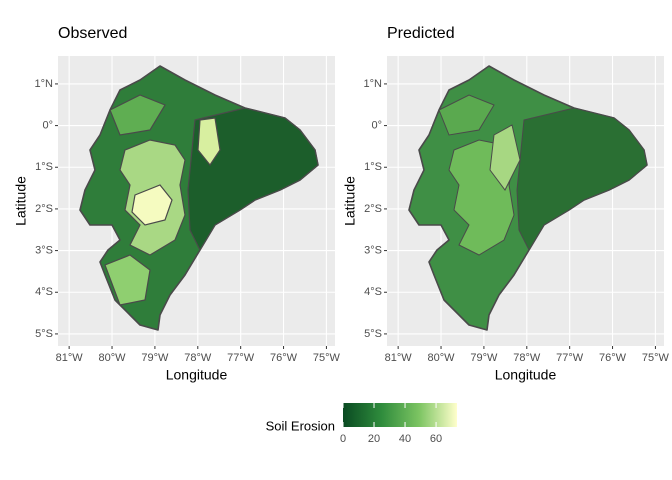 This screenshot has height=480, width=672. I want to click on panel-title: Predicted, so click(421, 33).